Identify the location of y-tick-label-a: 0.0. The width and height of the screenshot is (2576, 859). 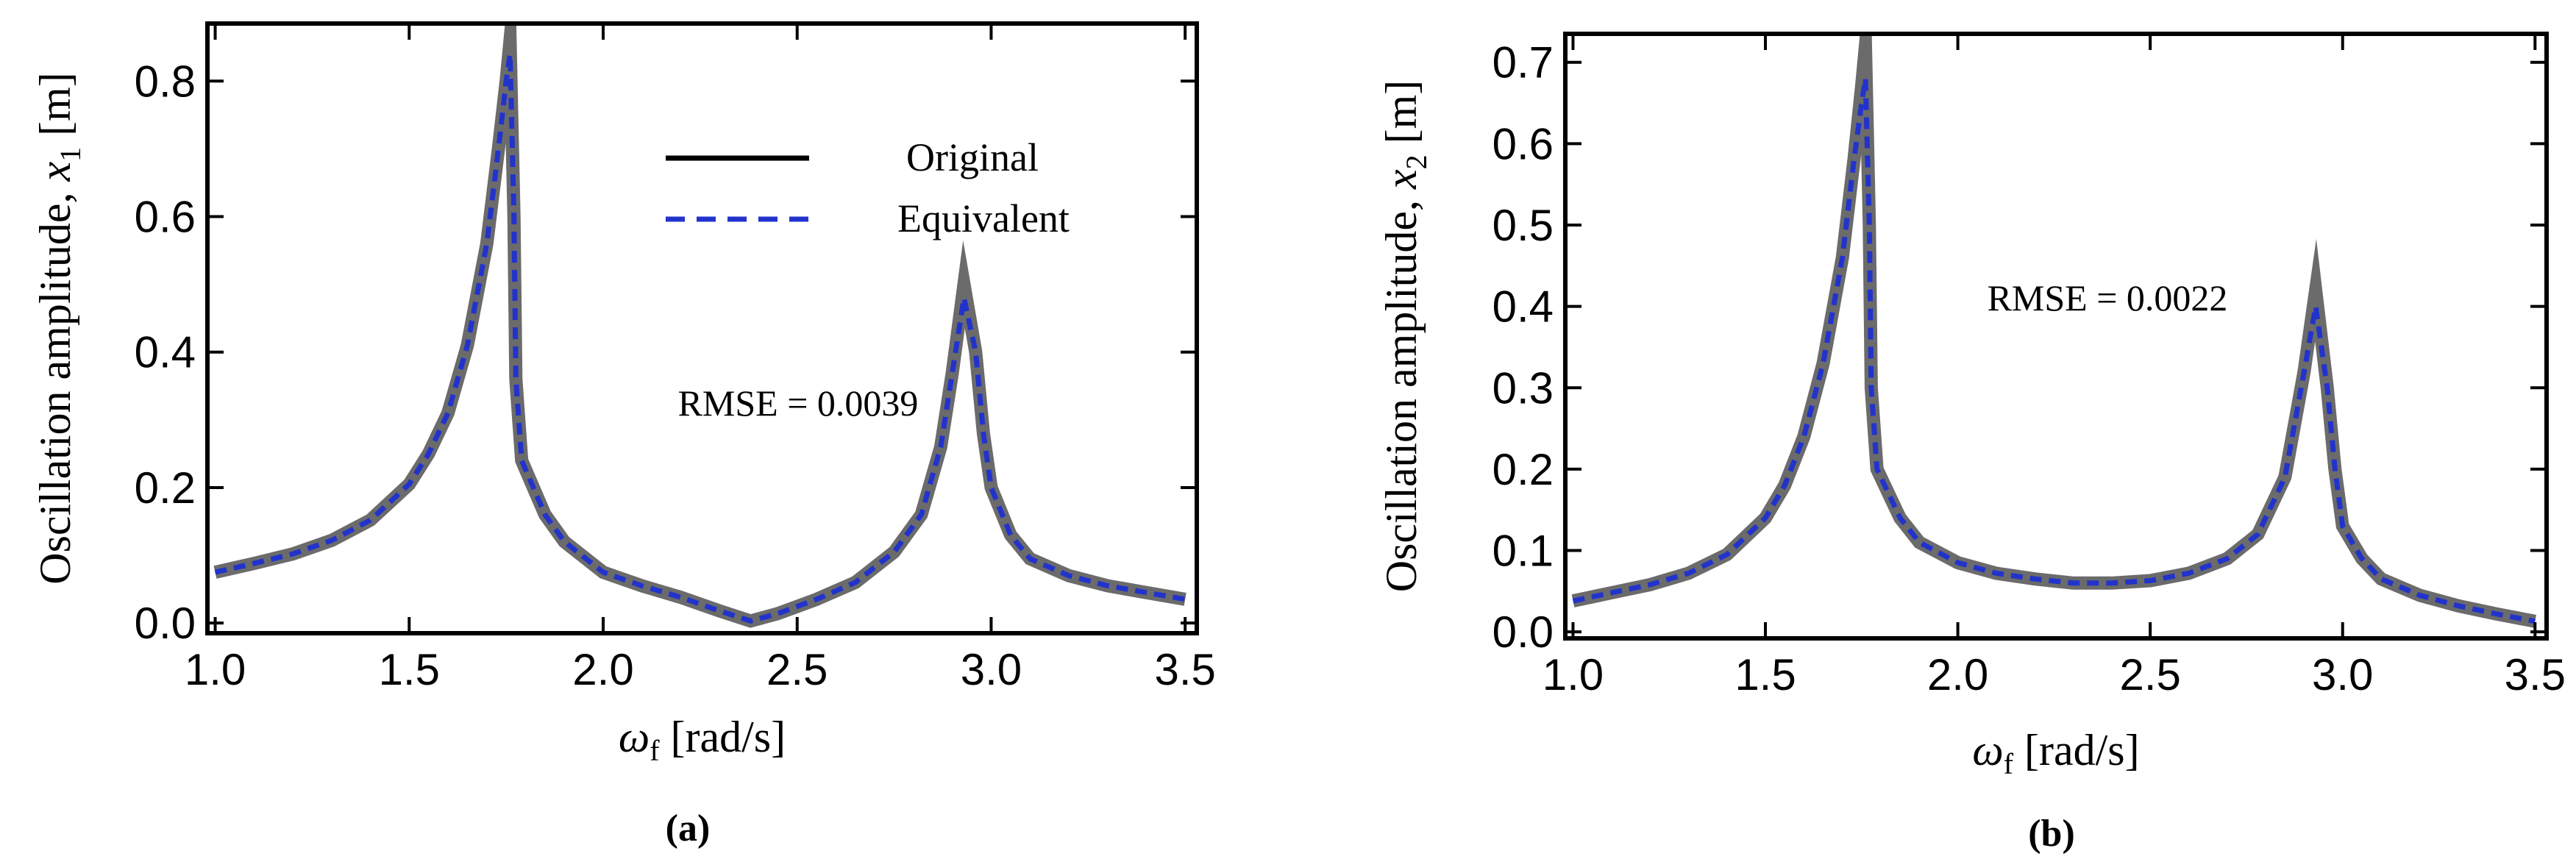
(165, 623).